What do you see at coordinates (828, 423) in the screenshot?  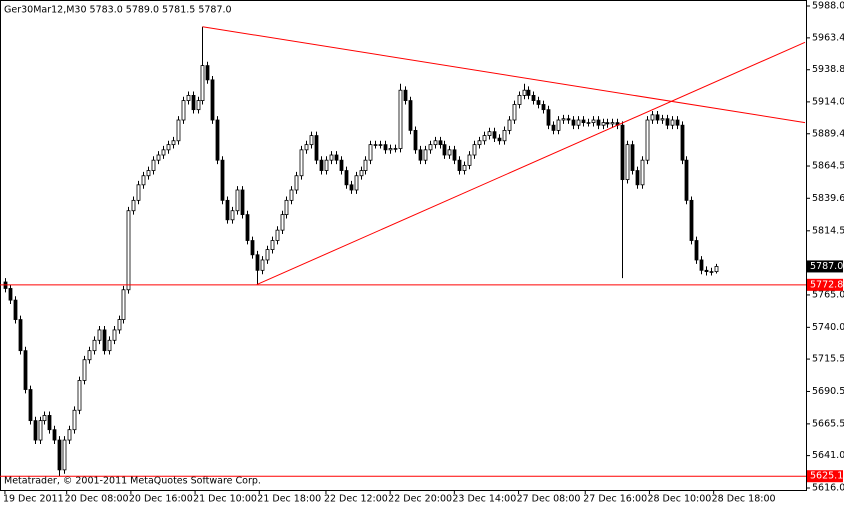 I see `y-tick-label: 5665.5` at bounding box center [828, 423].